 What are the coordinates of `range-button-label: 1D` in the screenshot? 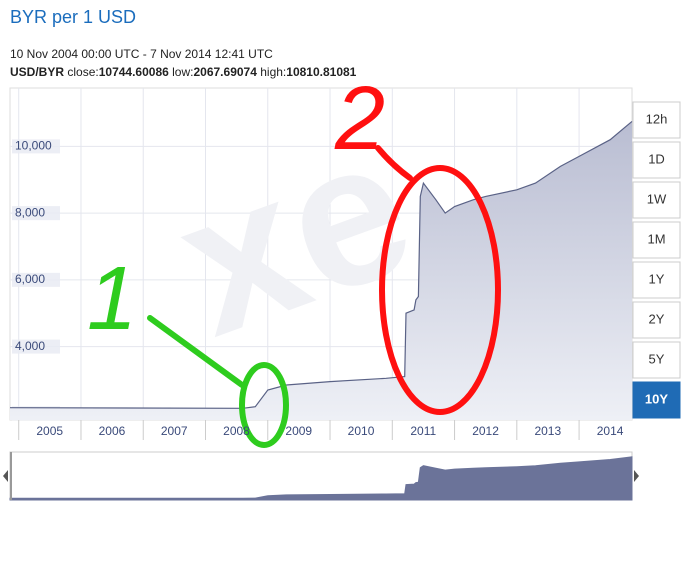 It's located at (656, 158).